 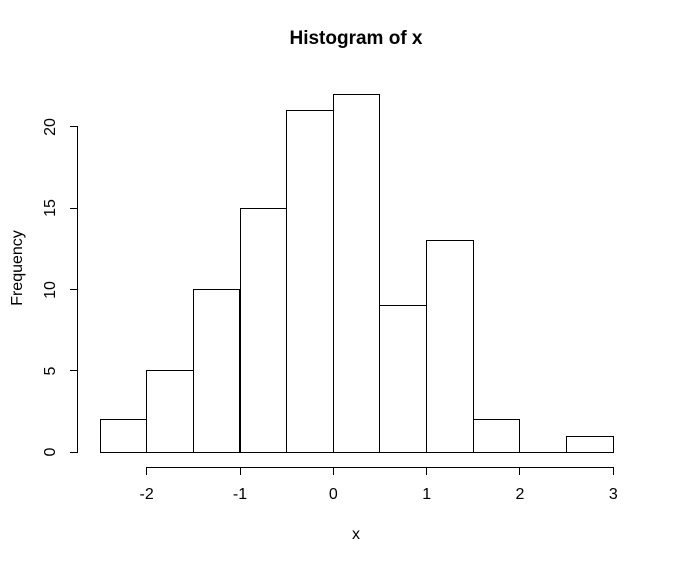 What do you see at coordinates (240, 494) in the screenshot?
I see `x-tick-label: -1` at bounding box center [240, 494].